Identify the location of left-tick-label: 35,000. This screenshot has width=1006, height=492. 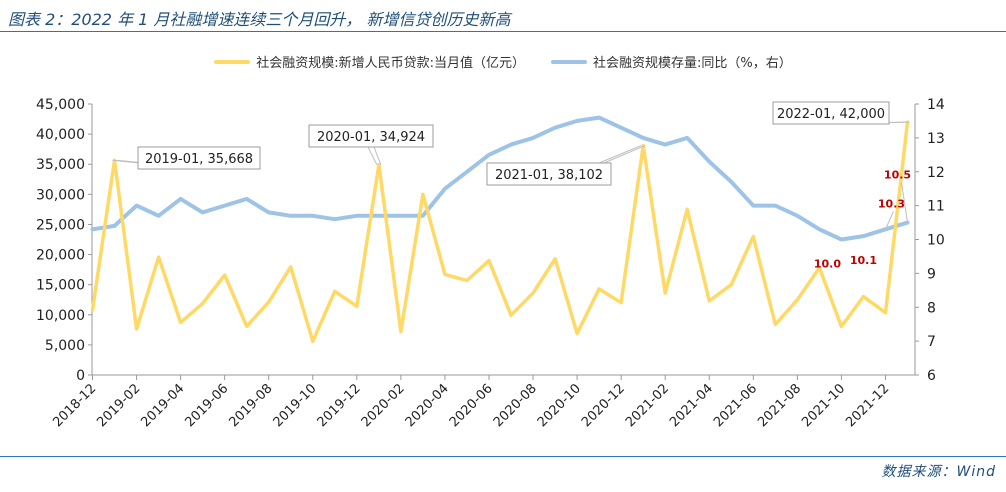
(60, 165).